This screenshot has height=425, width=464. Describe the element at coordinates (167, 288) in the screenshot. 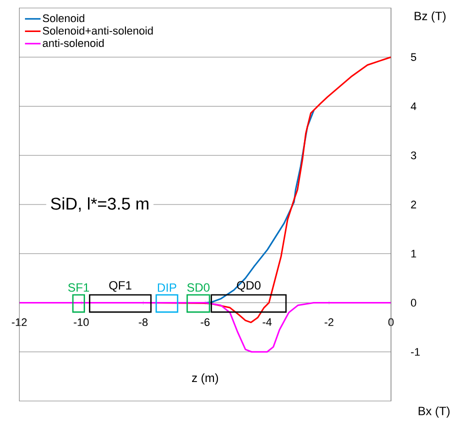

I see `annotation: DIP` at that location.